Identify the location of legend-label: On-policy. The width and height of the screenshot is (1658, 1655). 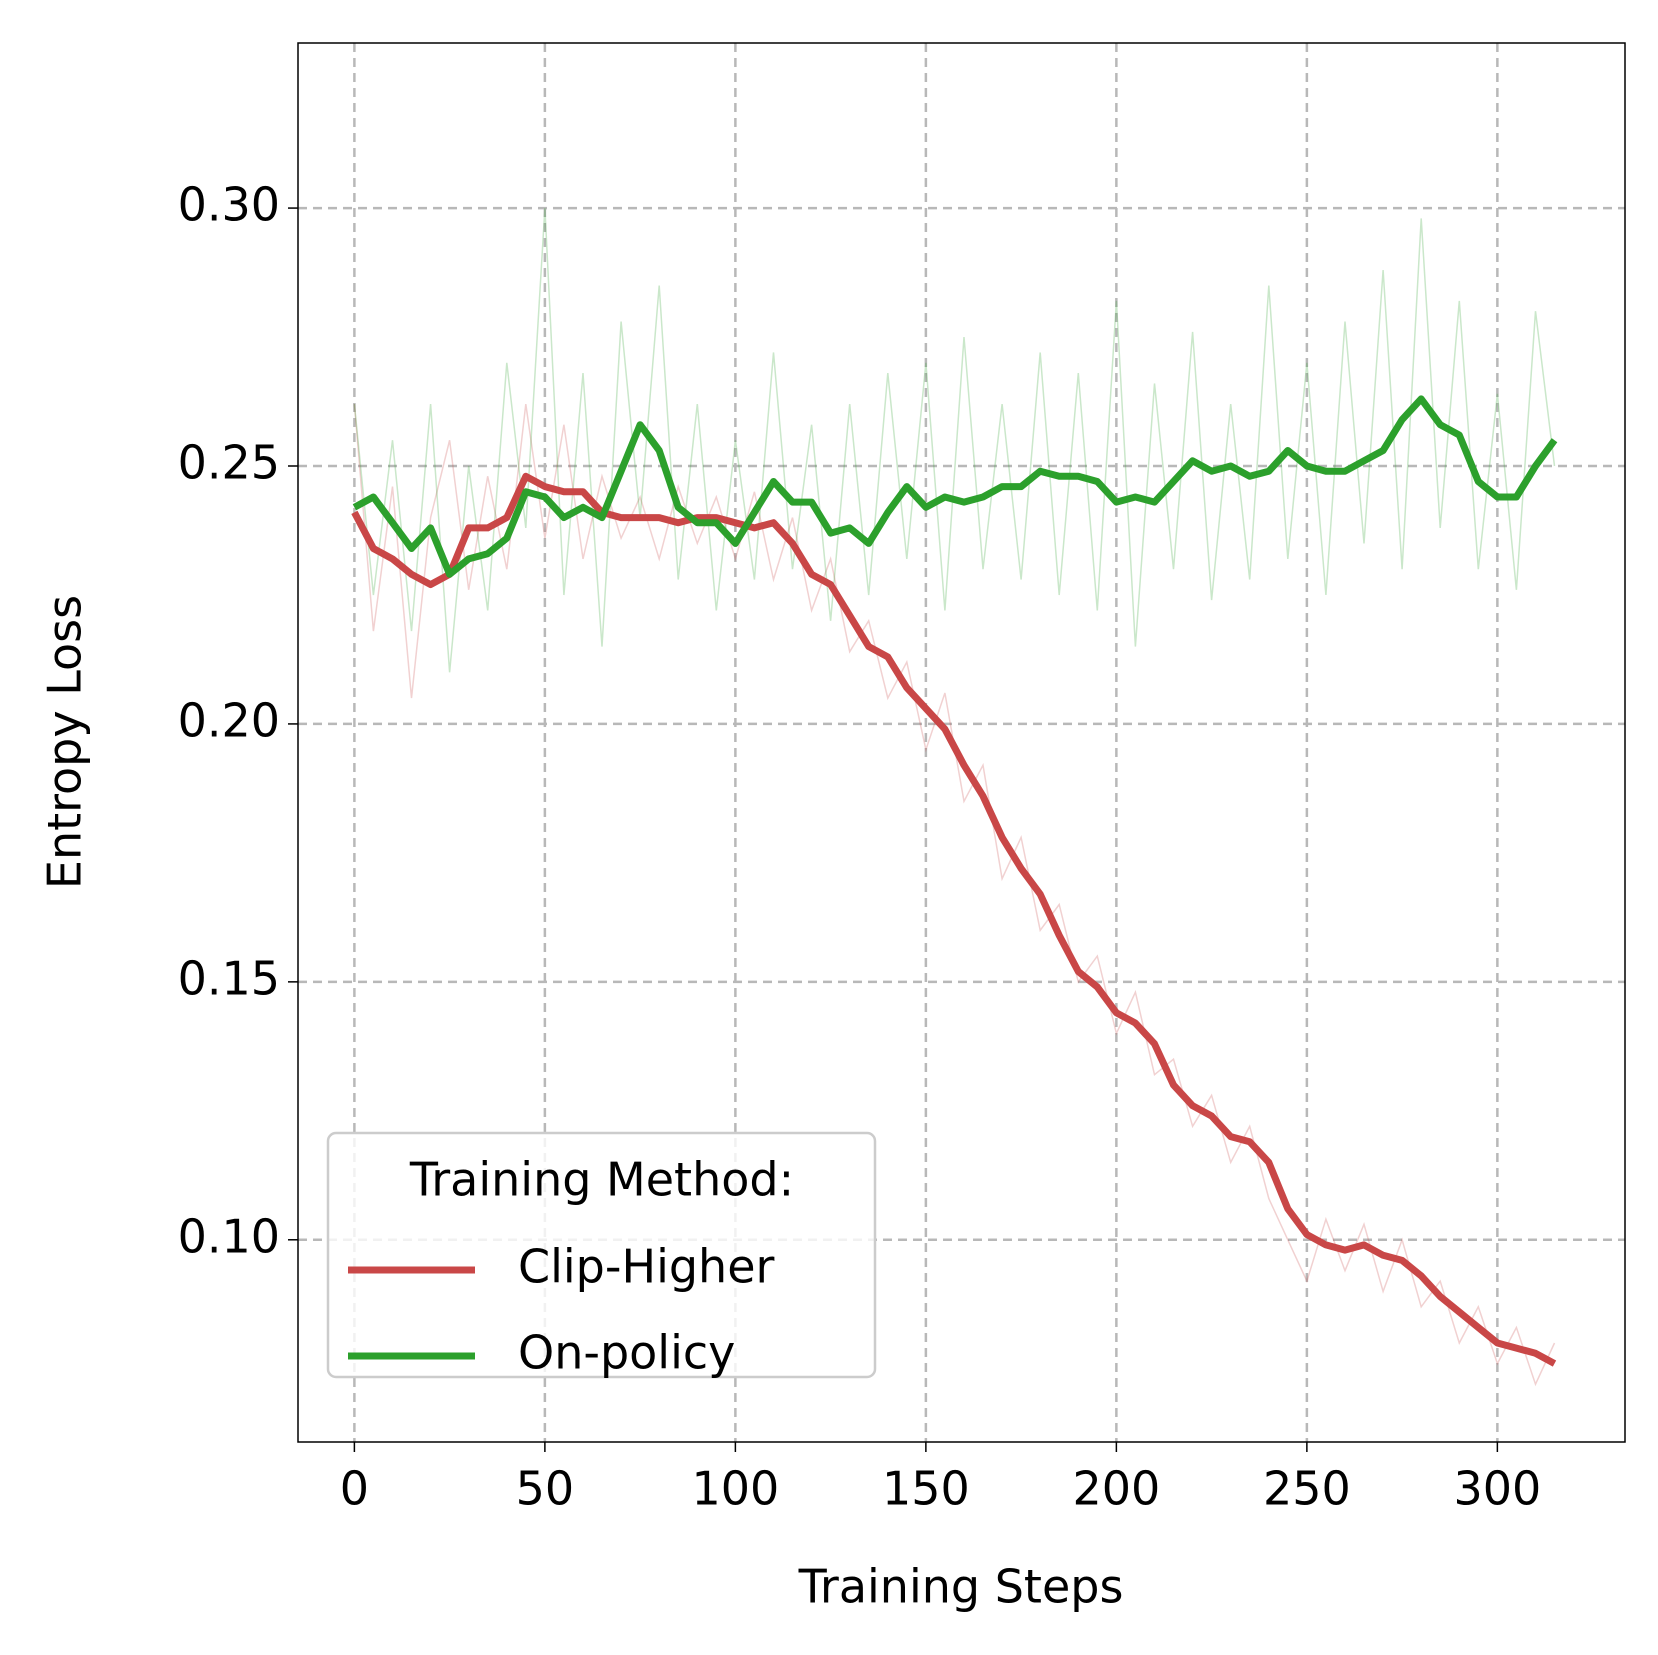
(626, 1353).